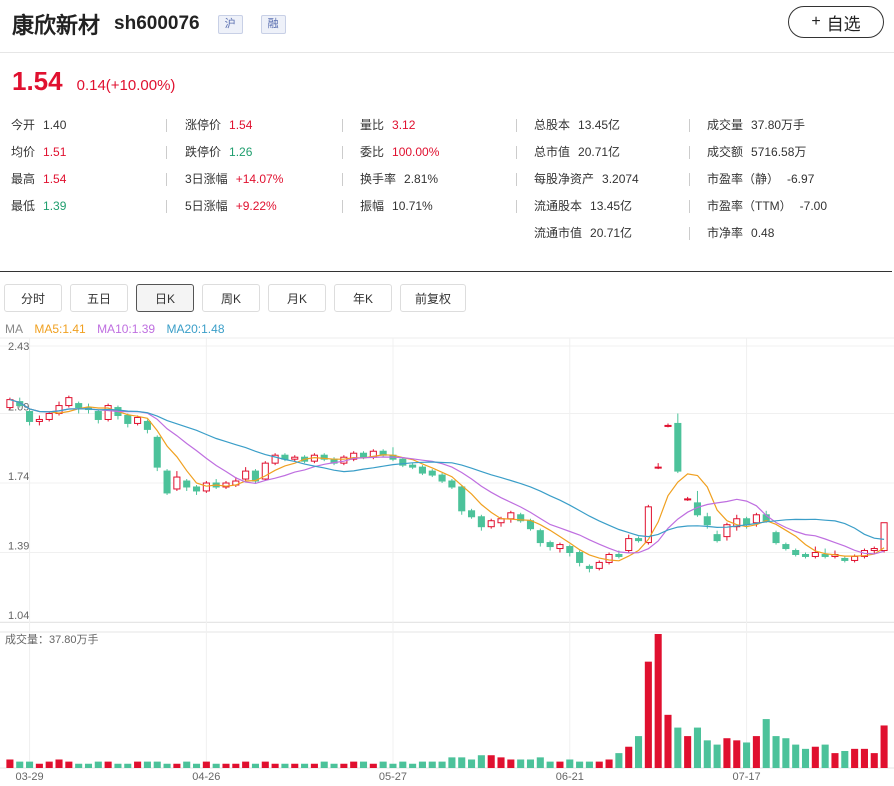 This screenshot has width=894, height=786. I want to click on x-tick-label: 06-21, so click(570, 777).